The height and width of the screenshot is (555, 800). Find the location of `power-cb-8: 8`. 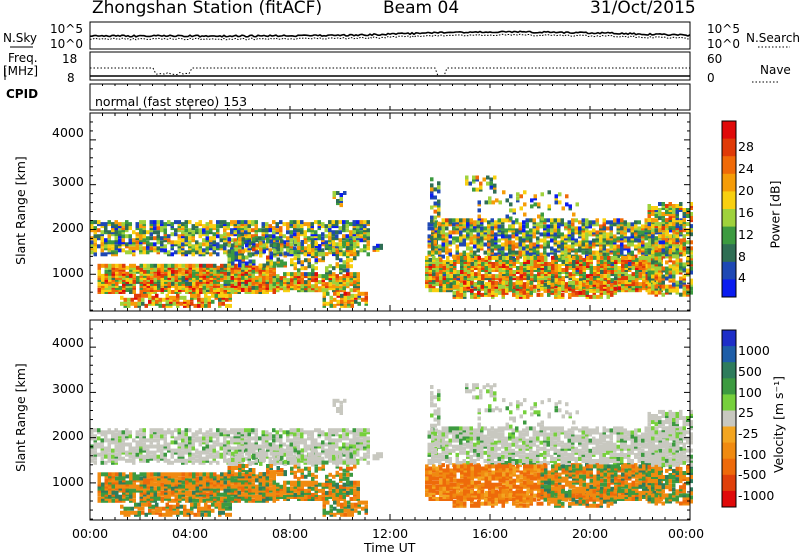

power-cb-8: 8 is located at coordinates (742, 256).